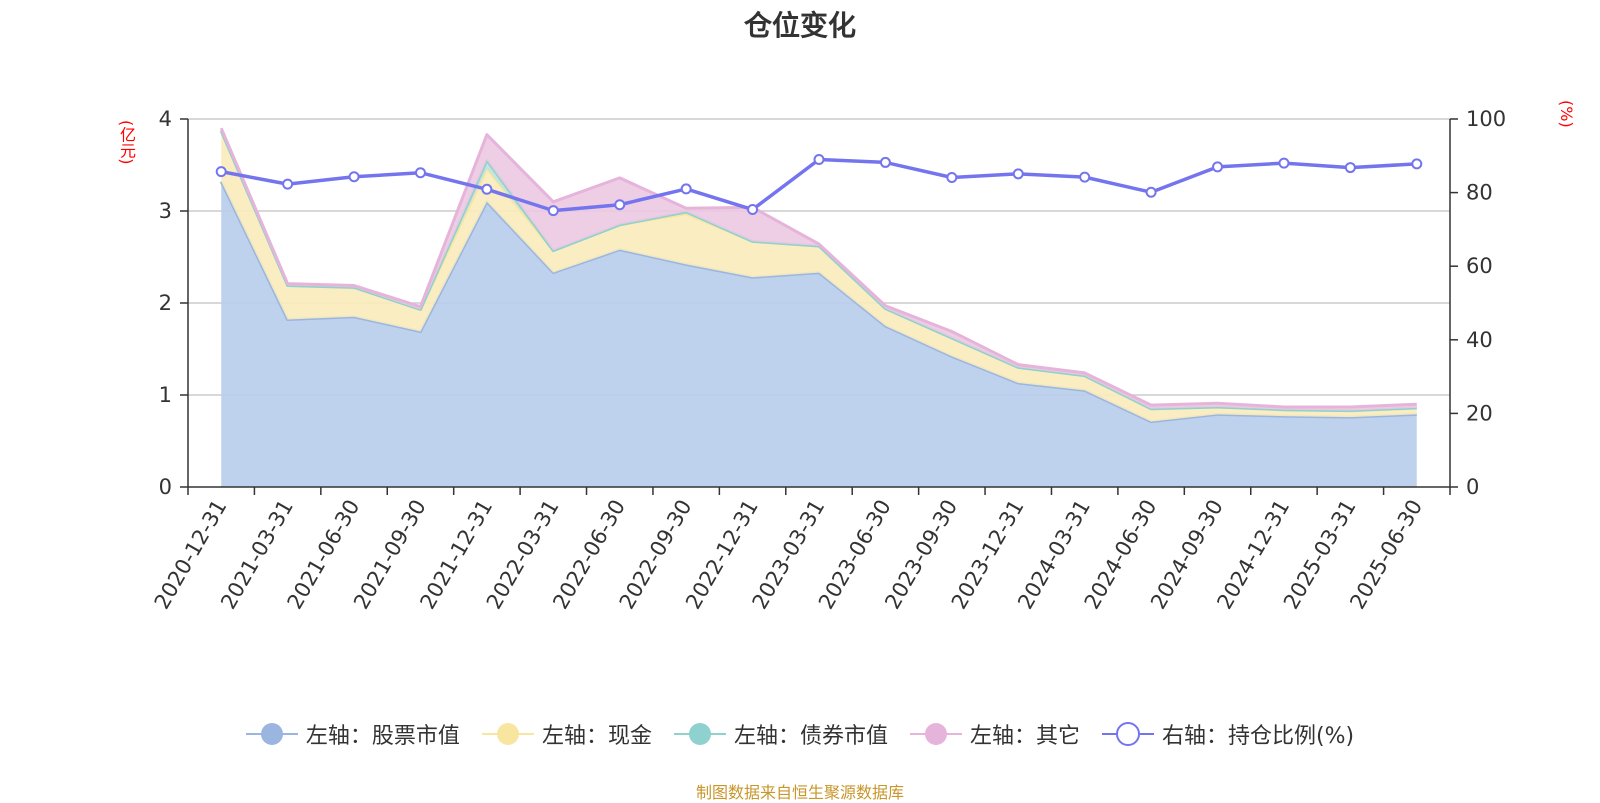 The width and height of the screenshot is (1600, 803). What do you see at coordinates (596, 736) in the screenshot?
I see `legend-label-2: 左轴：现金` at bounding box center [596, 736].